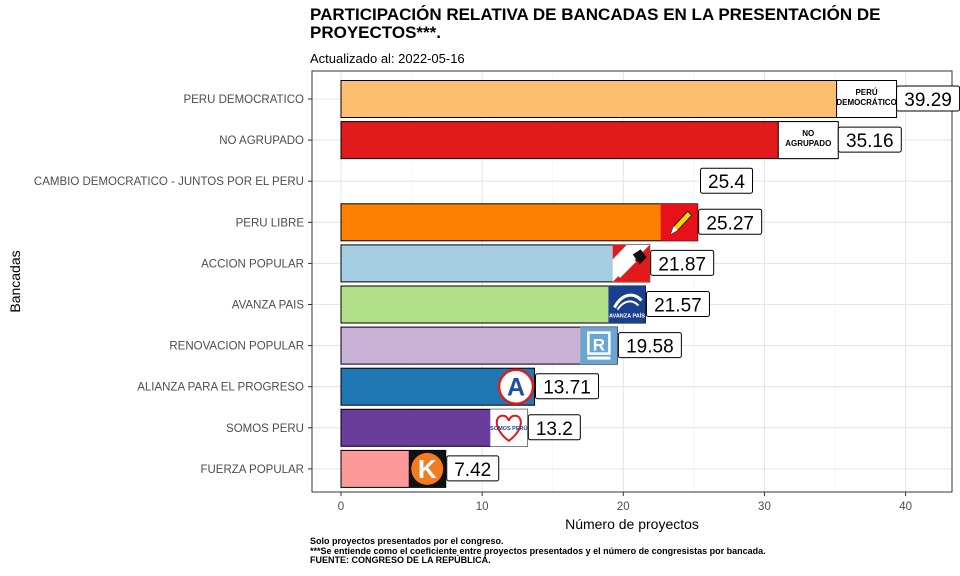 The width and height of the screenshot is (960, 576). I want to click on alianza-icon: A, so click(516, 388).